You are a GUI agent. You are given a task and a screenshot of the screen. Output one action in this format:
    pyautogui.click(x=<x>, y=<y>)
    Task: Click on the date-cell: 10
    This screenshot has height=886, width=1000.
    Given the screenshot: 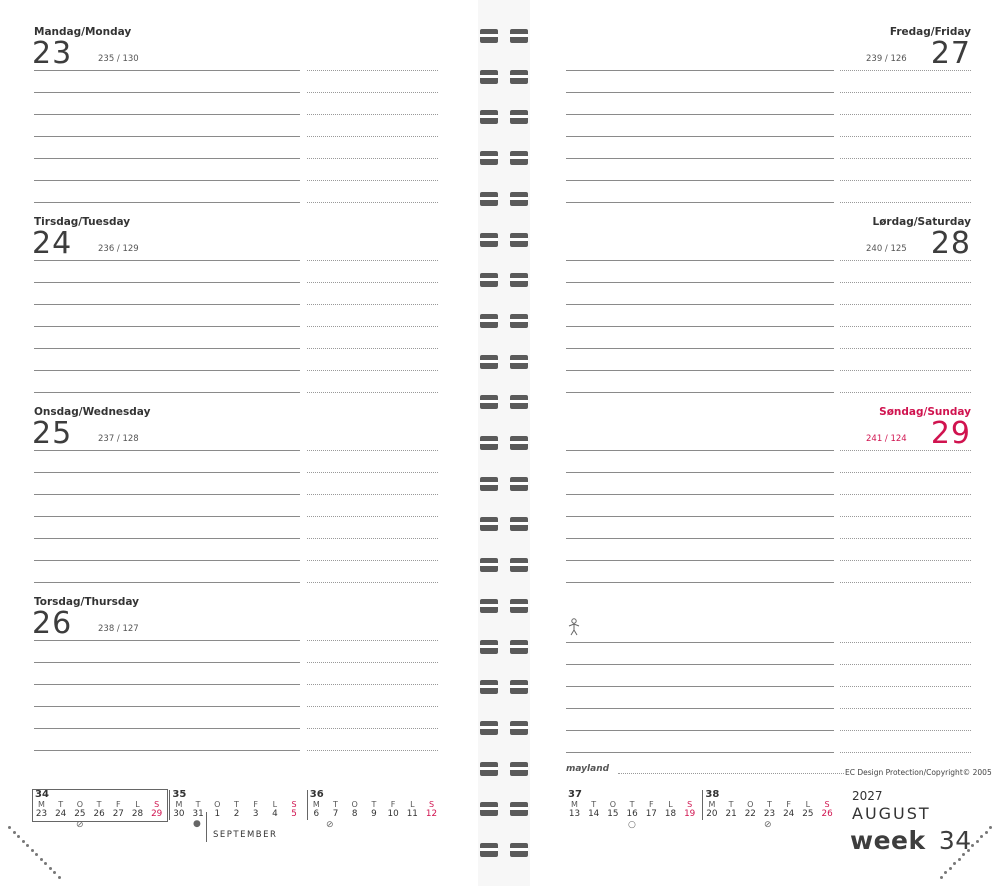 What is the action you would take?
    pyautogui.click(x=393, y=814)
    